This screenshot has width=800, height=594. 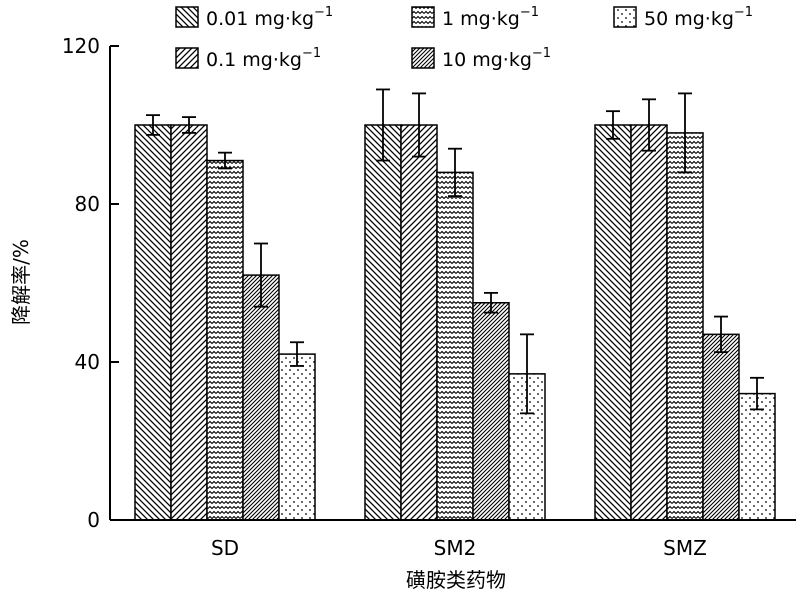 What do you see at coordinates (81, 46) in the screenshot?
I see `y-tick-label: 120` at bounding box center [81, 46].